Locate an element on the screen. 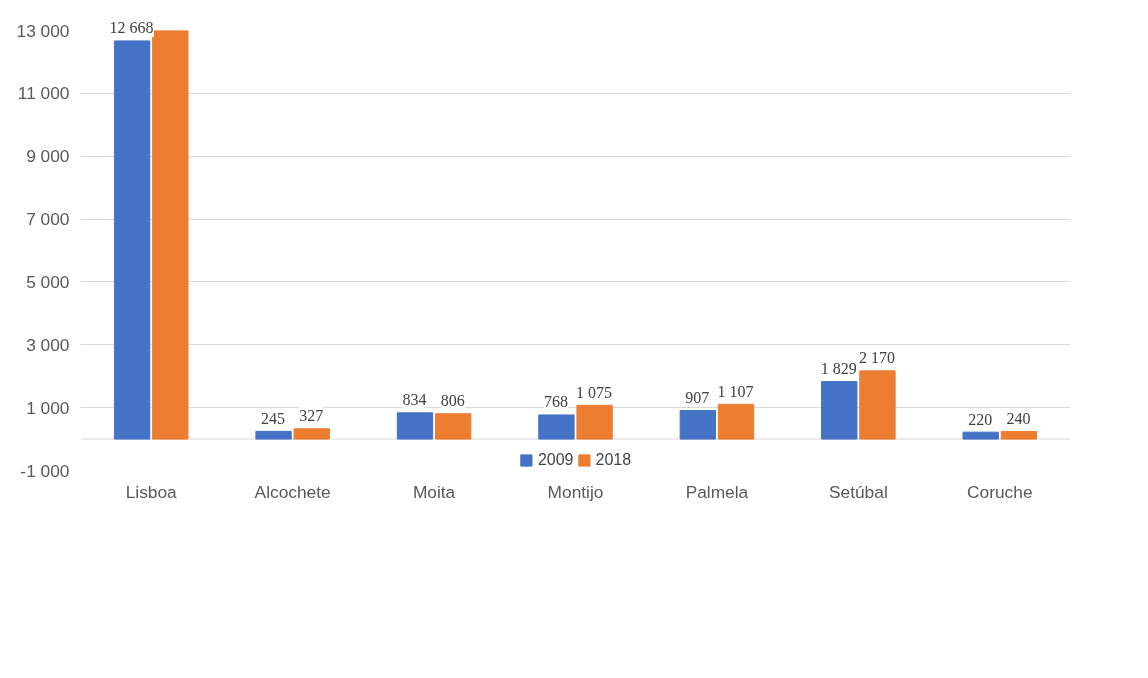 This screenshot has width=1148, height=678. y-tick-label: 5 000 is located at coordinates (48, 281).